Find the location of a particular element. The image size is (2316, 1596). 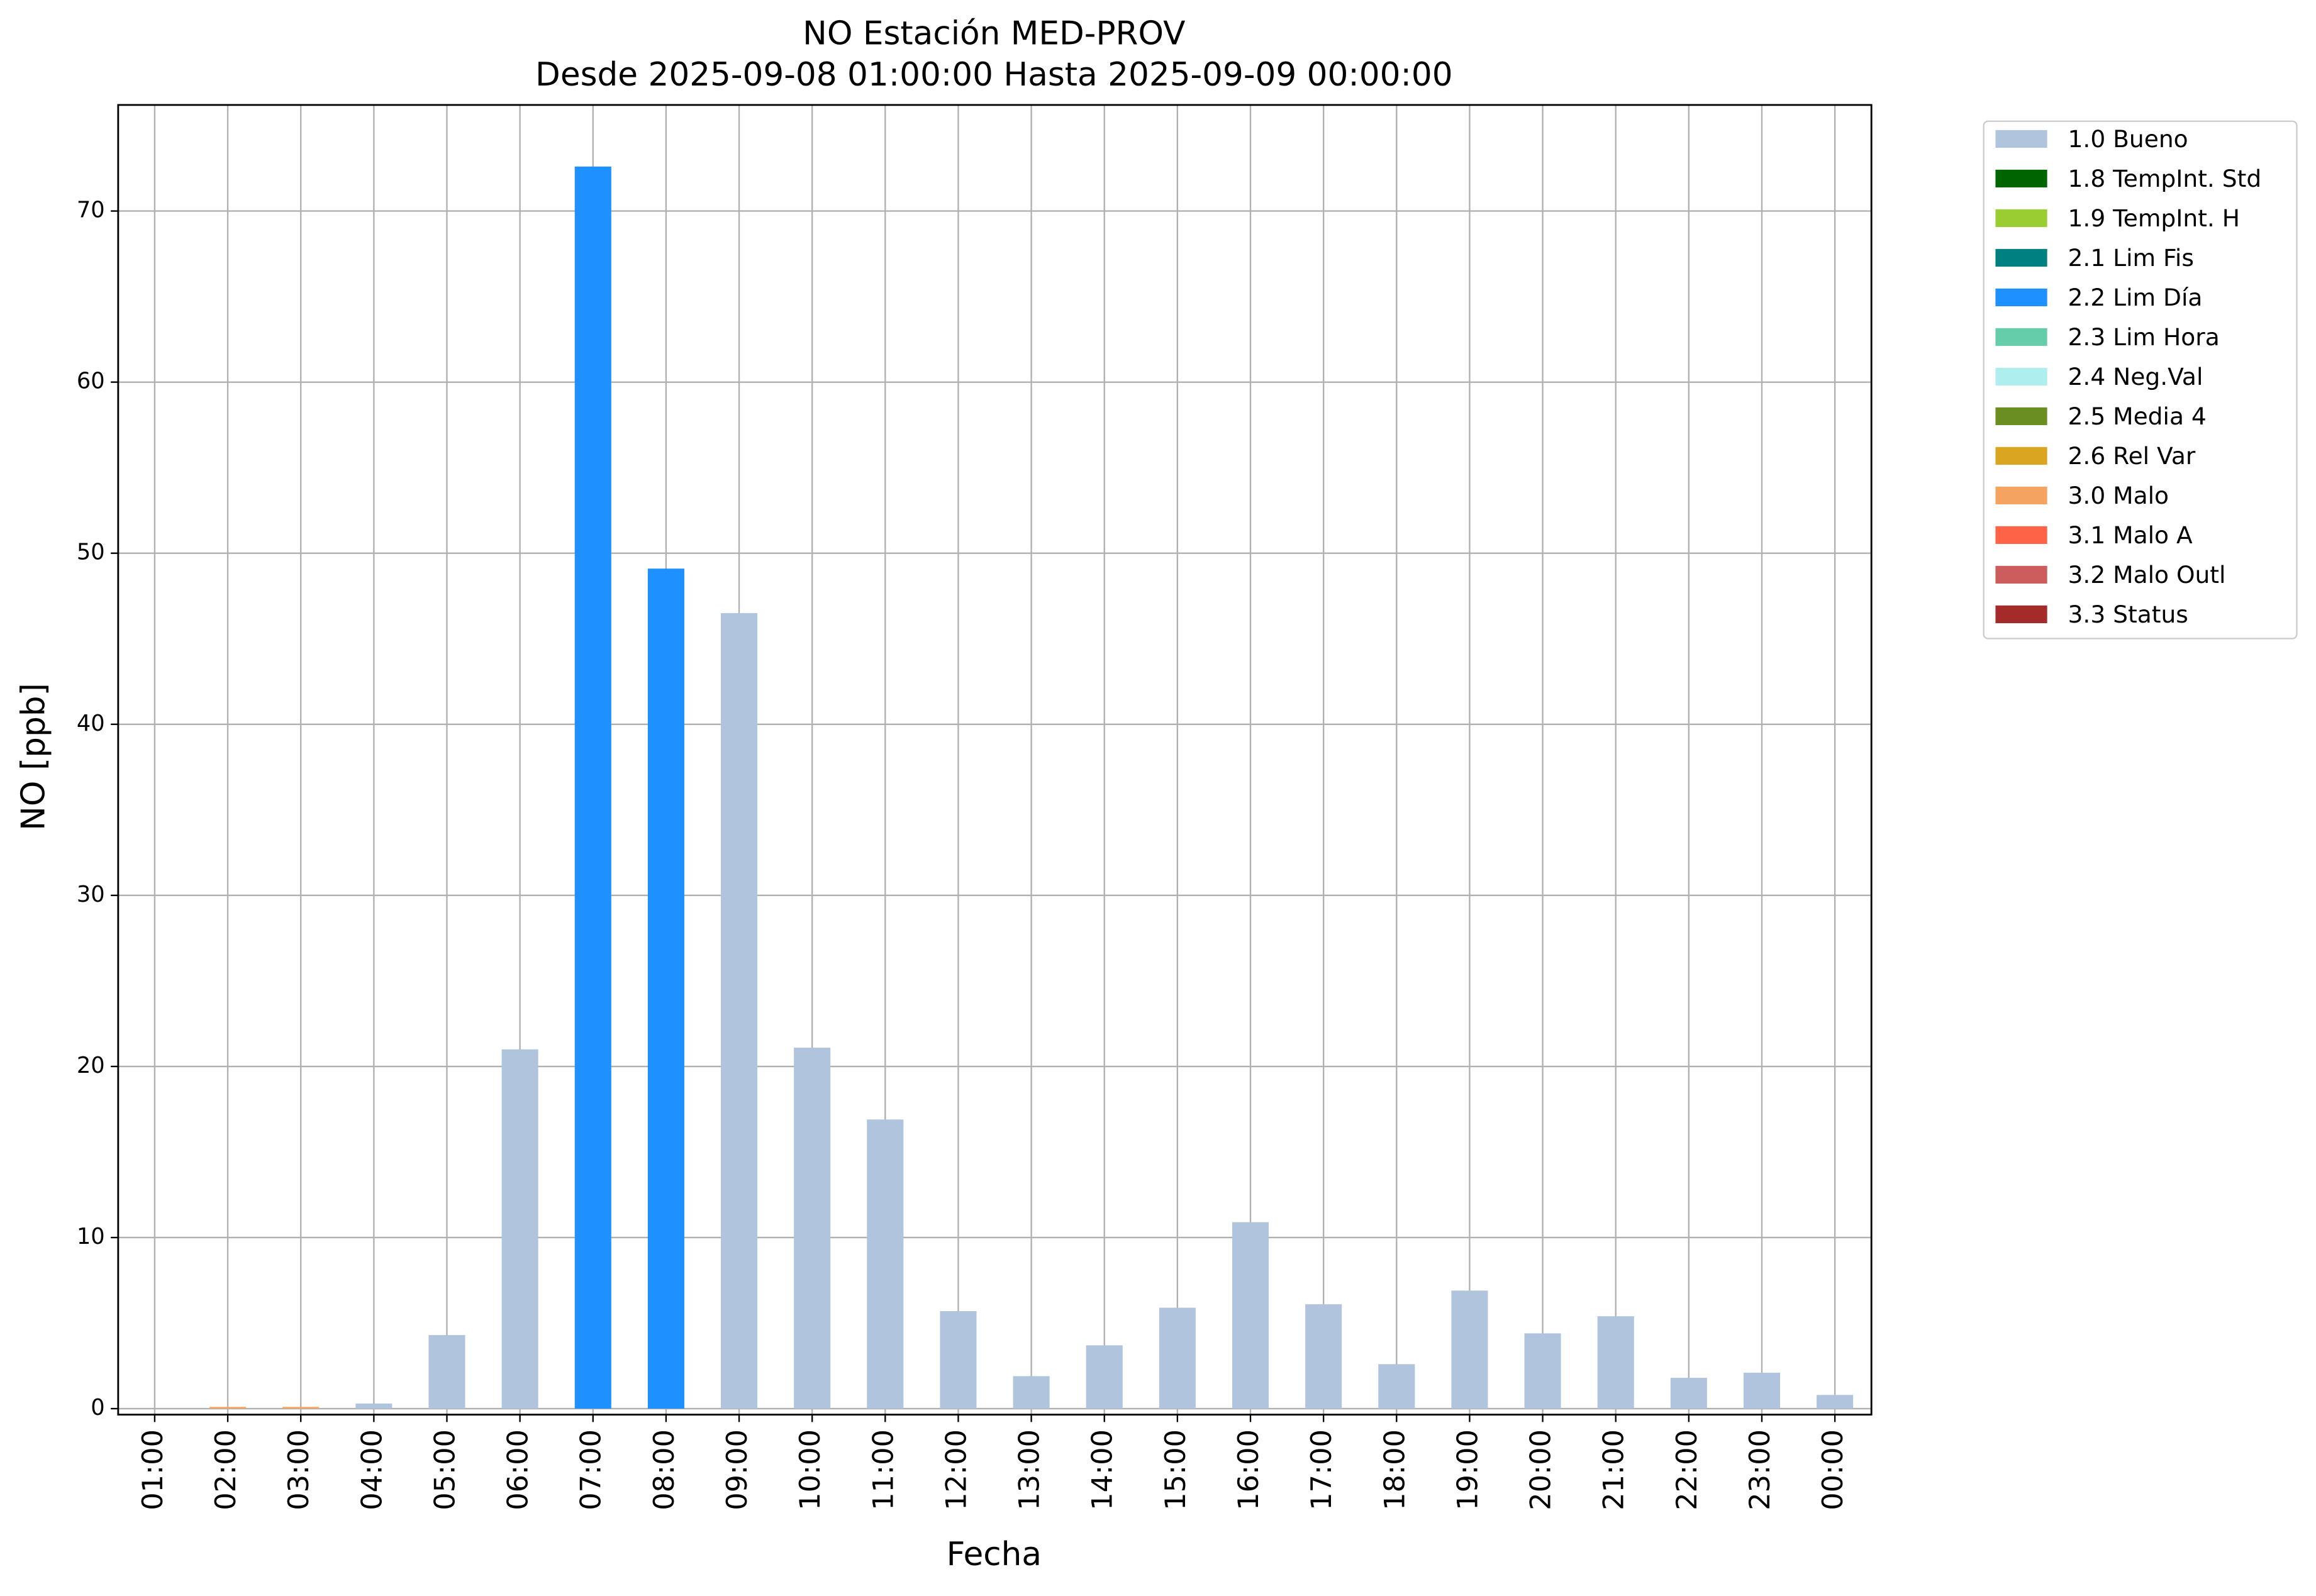

legend-label: 3.2 Malo Outl is located at coordinates (2147, 575).